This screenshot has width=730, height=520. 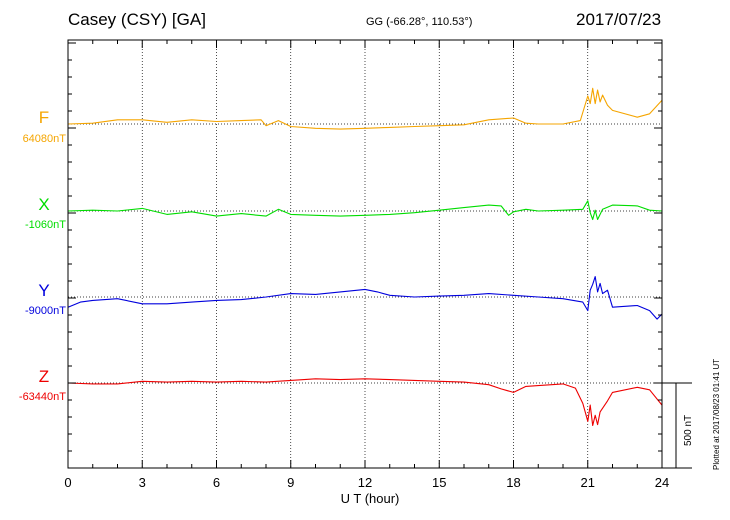 I want to click on channel-f-label: F, so click(x=44, y=117).